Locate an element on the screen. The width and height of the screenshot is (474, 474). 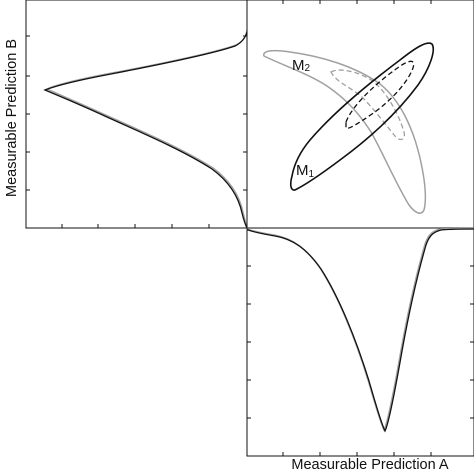
joint-ticks is located at coordinates (357, 2).